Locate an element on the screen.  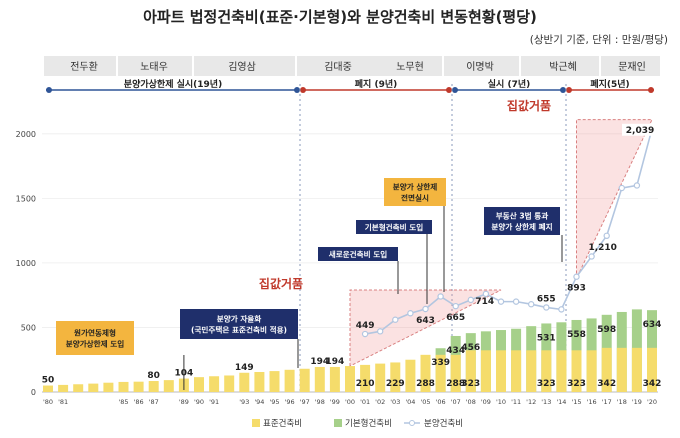
legend-swatch-basic is located at coordinates (338, 423).